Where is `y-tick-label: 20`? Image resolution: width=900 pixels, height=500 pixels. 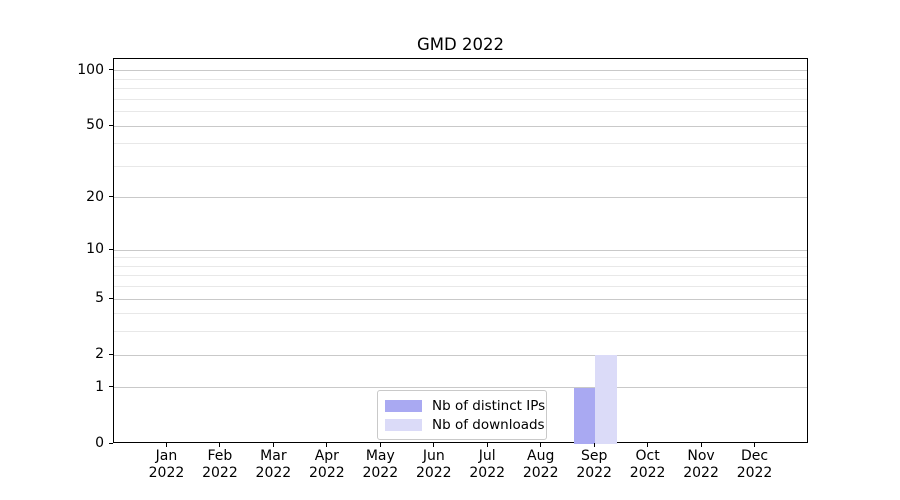
y-tick-label: 20 is located at coordinates (95, 196).